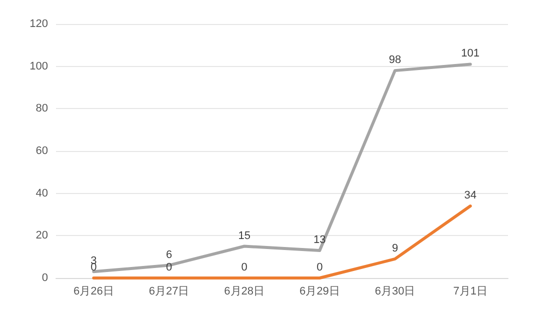 The image size is (540, 320). I want to click on y-tick-label: 20, so click(42, 236).